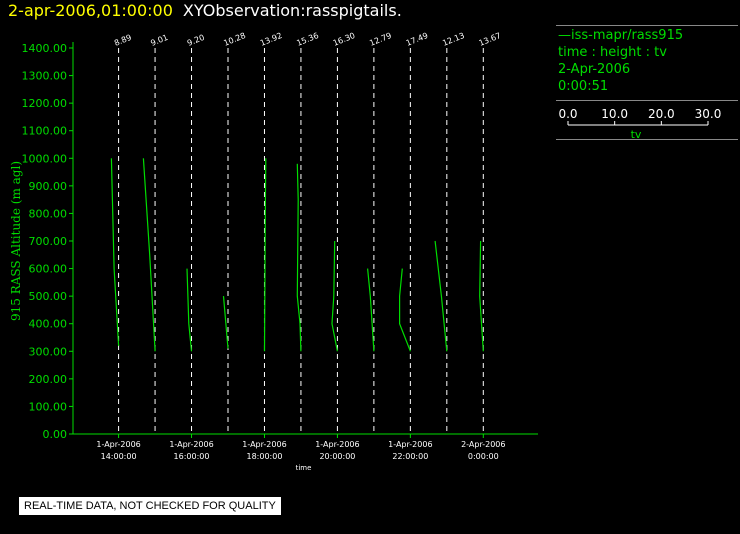 The width and height of the screenshot is (740, 534). I want to click on y-tick-label: 800.00, so click(48, 213).